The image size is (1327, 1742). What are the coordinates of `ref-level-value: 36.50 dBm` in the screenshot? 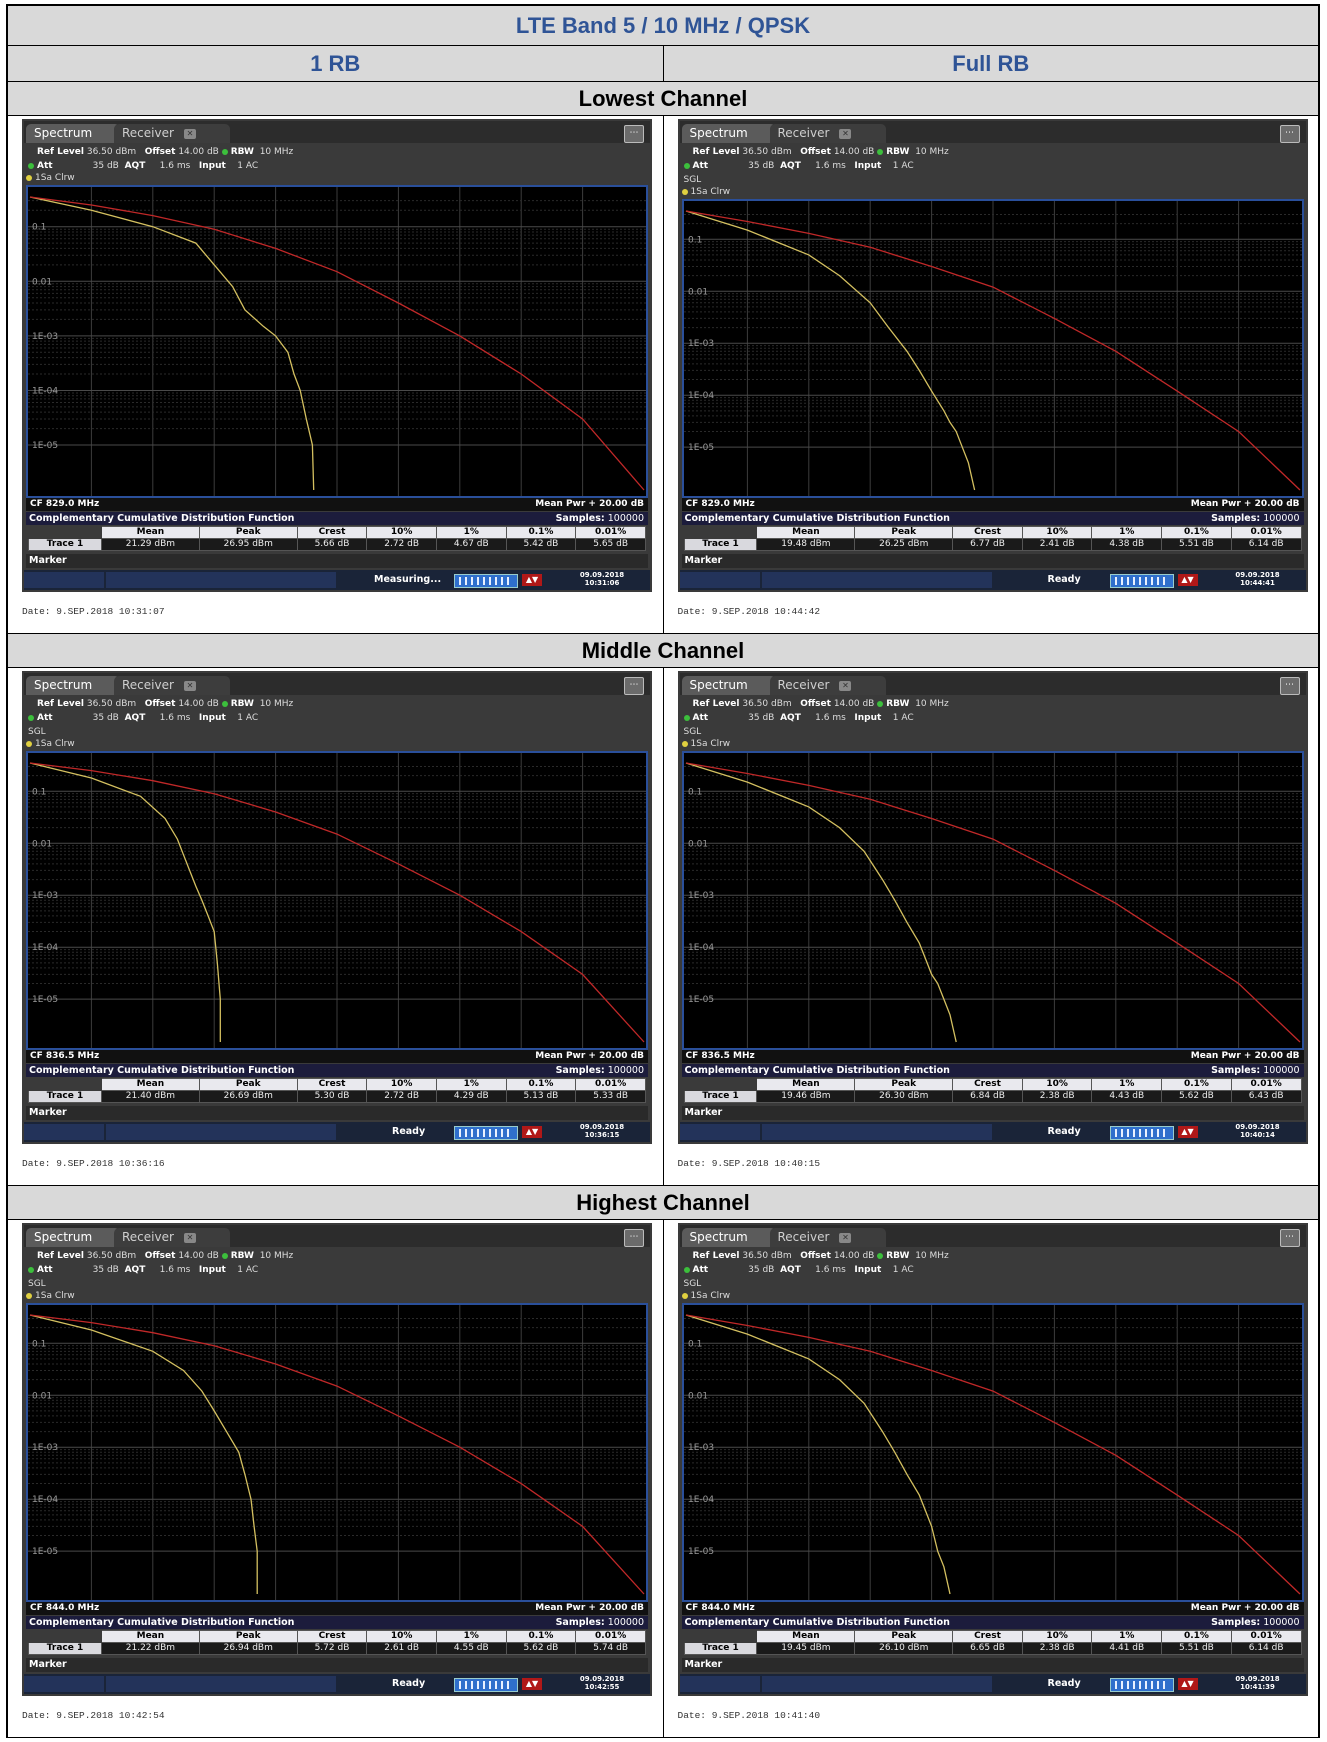 It's located at (111, 152).